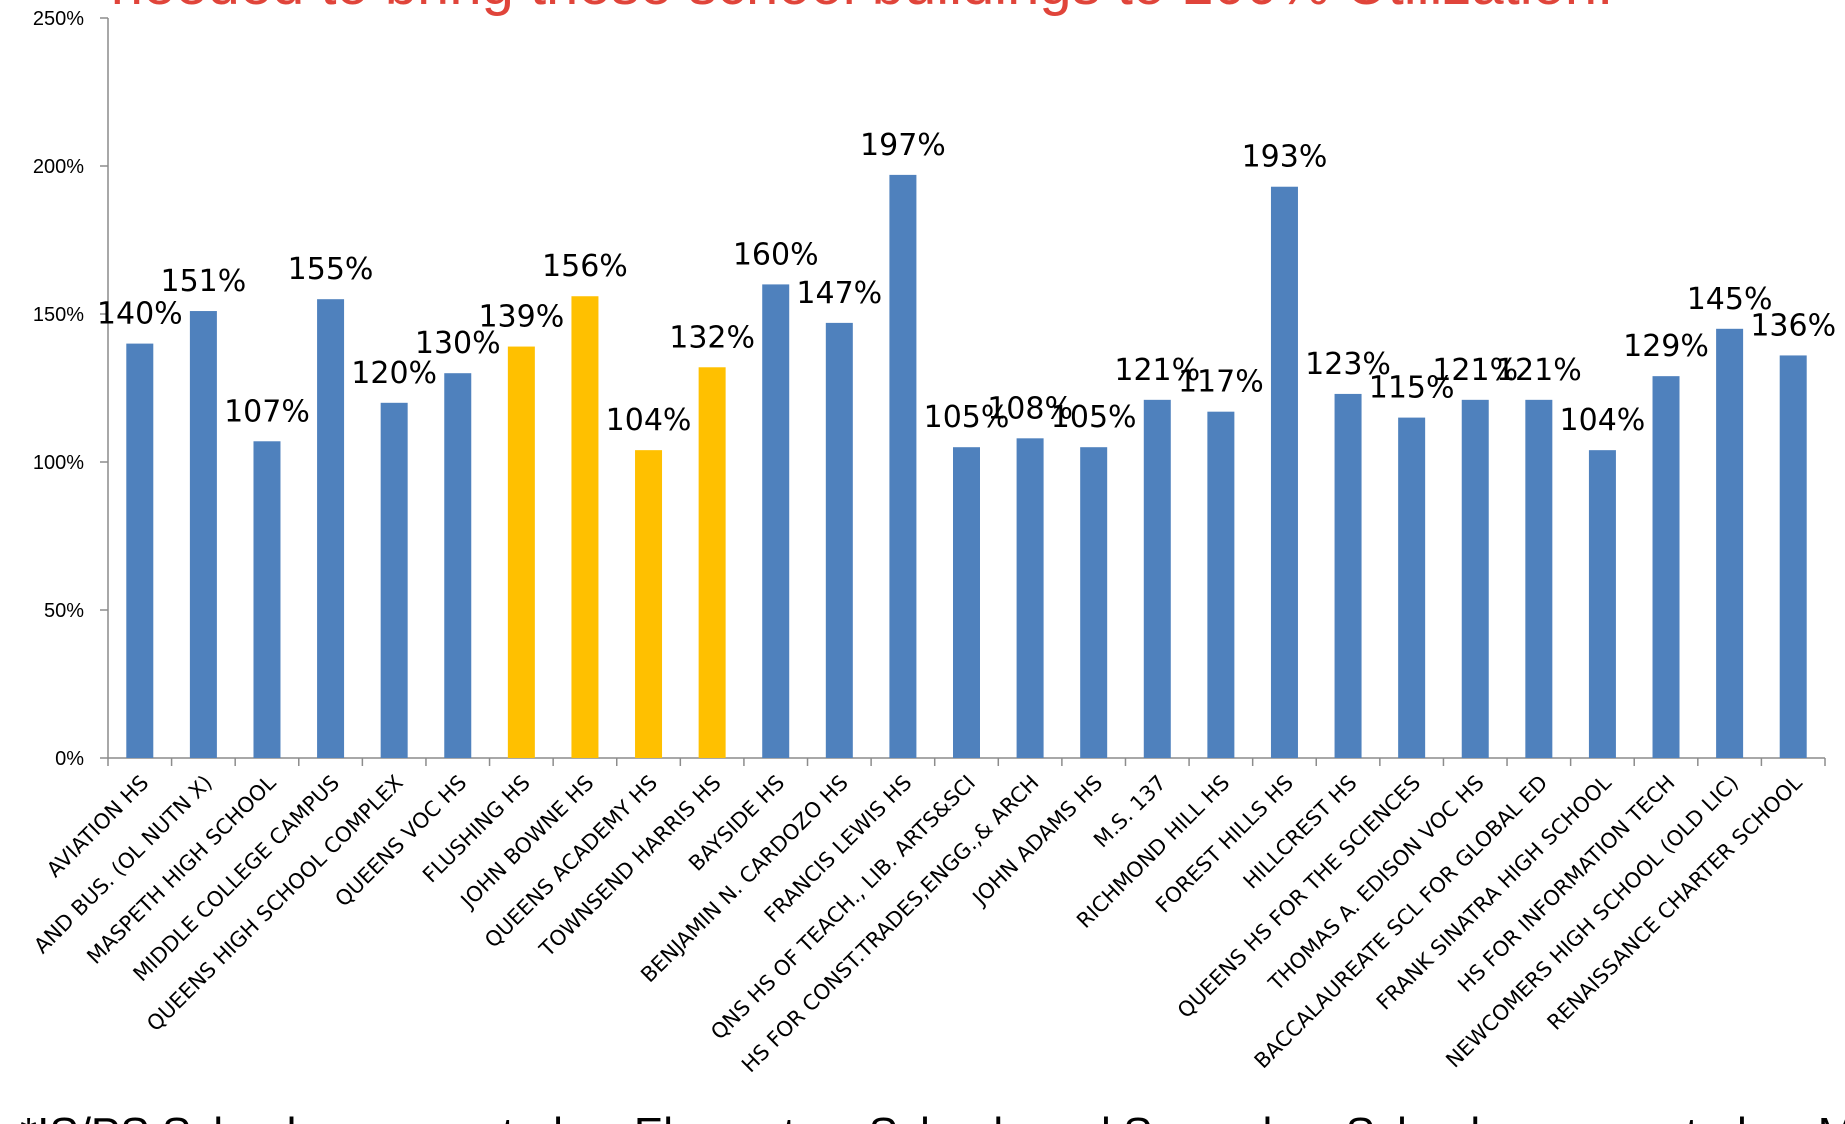 This screenshot has height=1124, width=1845. I want to click on data-label: 117%, so click(1221, 382).